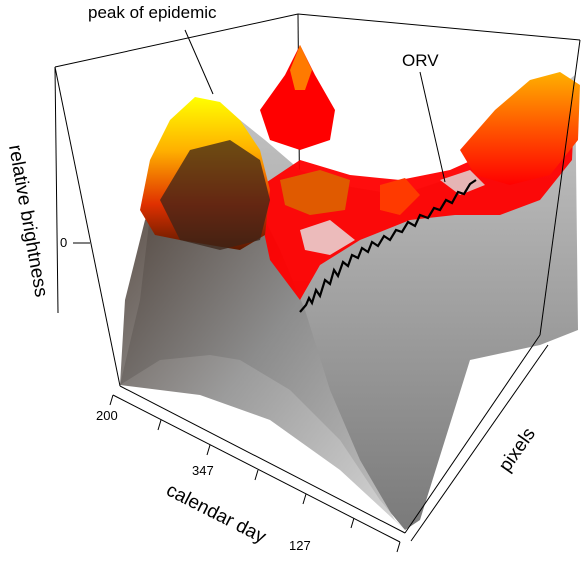 Image resolution: width=586 pixels, height=566 pixels. What do you see at coordinates (63, 242) in the screenshot?
I see `z-tick-label: 0` at bounding box center [63, 242].